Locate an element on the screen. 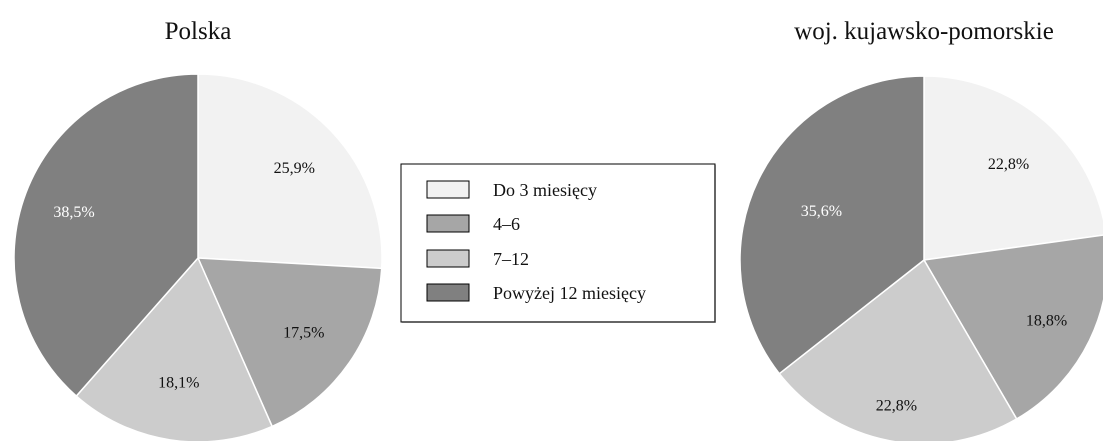 This screenshot has height=441, width=1103. legend-item-powyzej-12-miesiecy: Powyżej 12 miesięcy is located at coordinates (536, 293).